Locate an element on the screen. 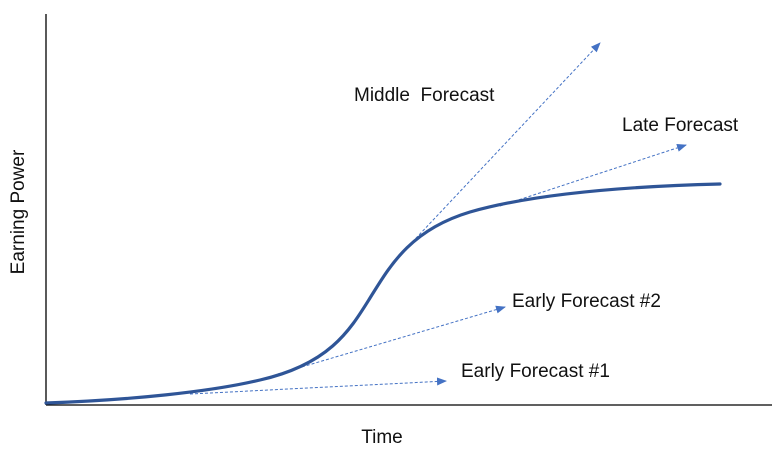 Image resolution: width=773 pixels, height=452 pixels. early-forecast-1-label: Early Forecast #1 is located at coordinates (535, 371).